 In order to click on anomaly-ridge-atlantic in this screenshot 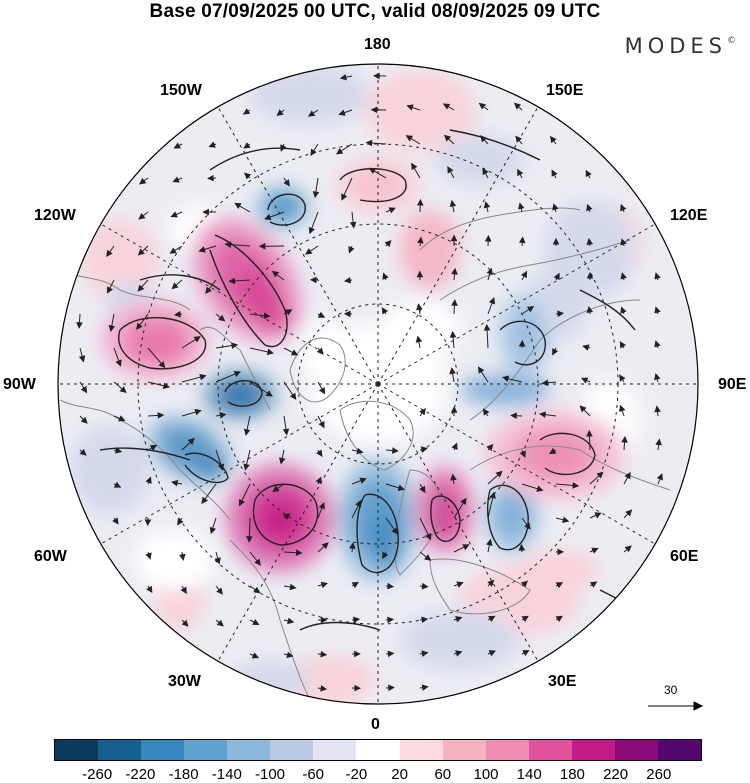, I will do `click(280, 520)`.